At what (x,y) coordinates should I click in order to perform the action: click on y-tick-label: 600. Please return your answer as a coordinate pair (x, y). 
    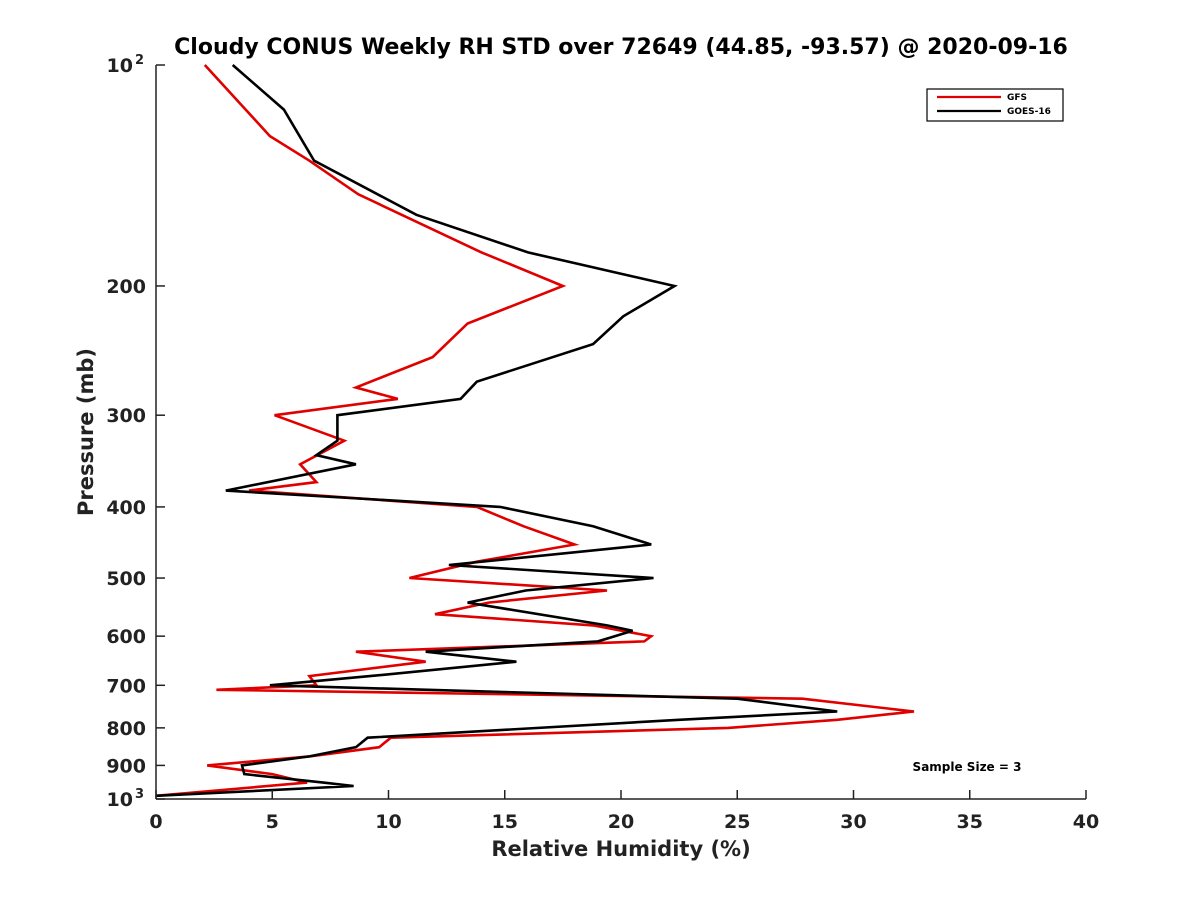
    Looking at the image, I should click on (126, 637).